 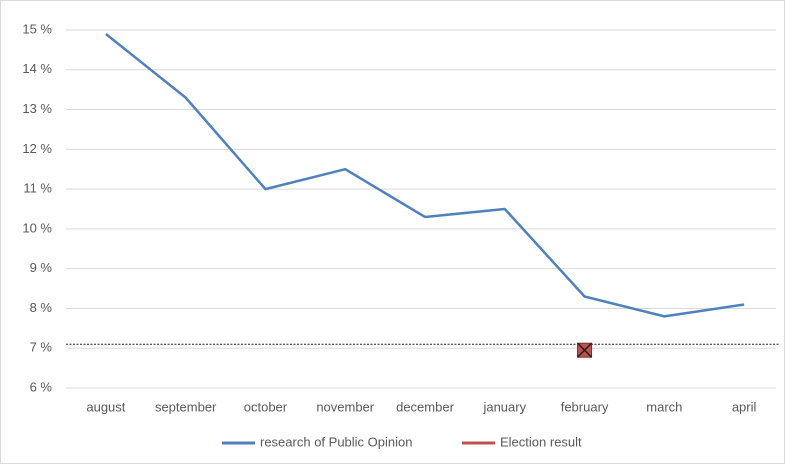 What do you see at coordinates (425, 406) in the screenshot?
I see `x-tick-label: december` at bounding box center [425, 406].